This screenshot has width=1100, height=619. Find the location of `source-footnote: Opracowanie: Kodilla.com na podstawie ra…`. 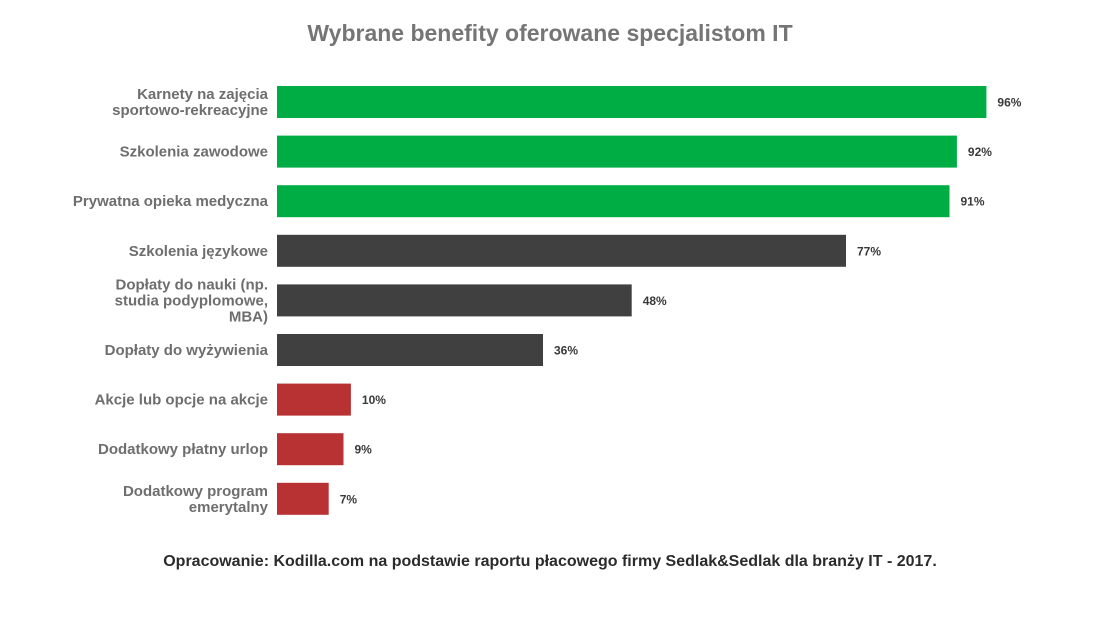

source-footnote: Opracowanie: Kodilla.com na podstawie ra… is located at coordinates (550, 561).